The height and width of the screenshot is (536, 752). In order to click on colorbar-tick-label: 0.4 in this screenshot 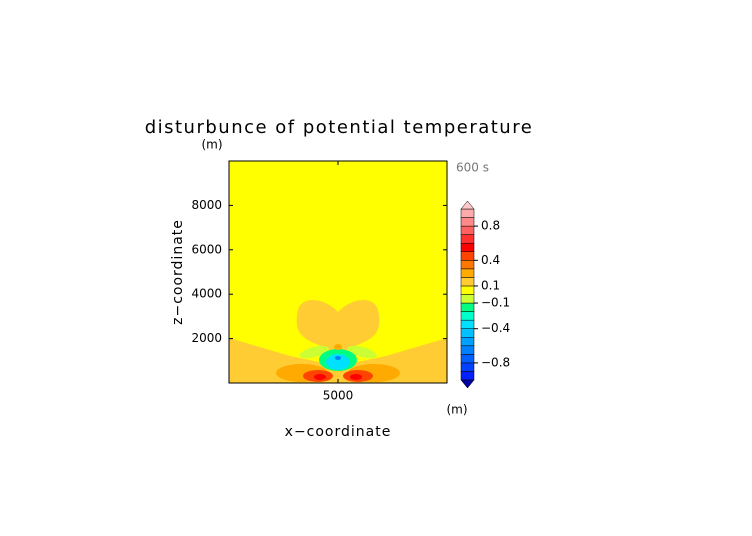, I will do `click(490, 260)`.